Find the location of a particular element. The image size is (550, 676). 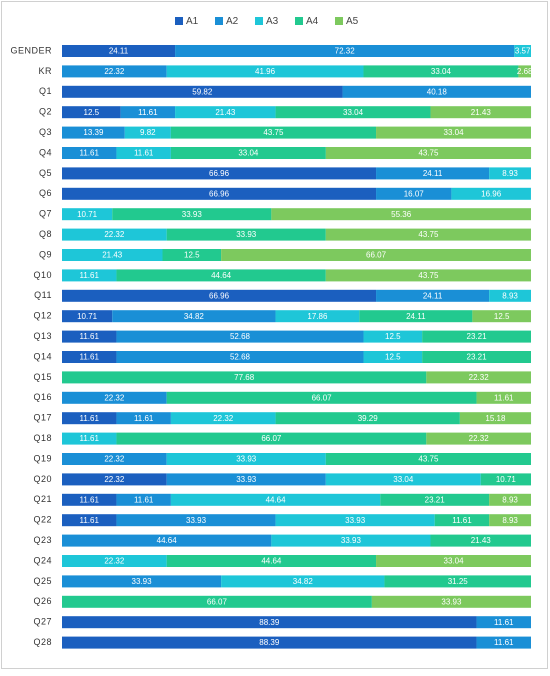

y-tick-label: Q6 is located at coordinates (45, 193).